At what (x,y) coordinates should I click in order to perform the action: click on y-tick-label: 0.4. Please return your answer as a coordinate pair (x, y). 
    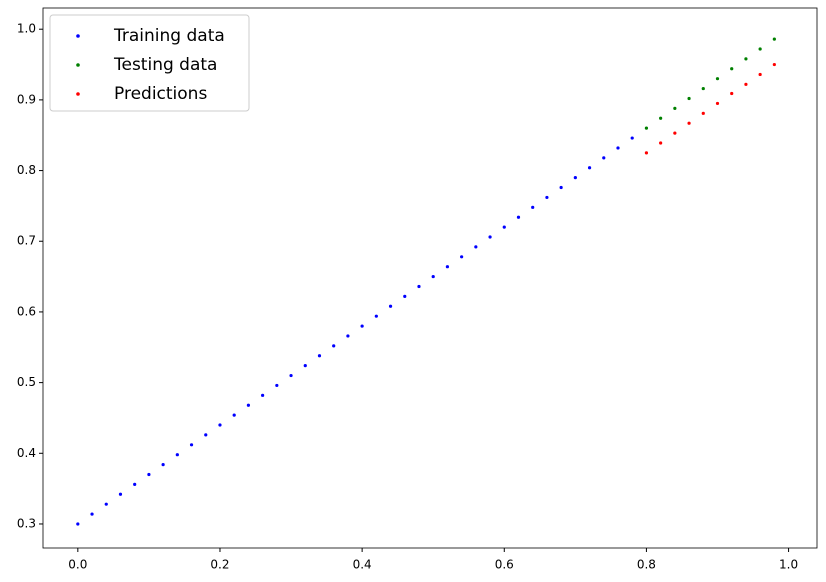
    Looking at the image, I should click on (26, 453).